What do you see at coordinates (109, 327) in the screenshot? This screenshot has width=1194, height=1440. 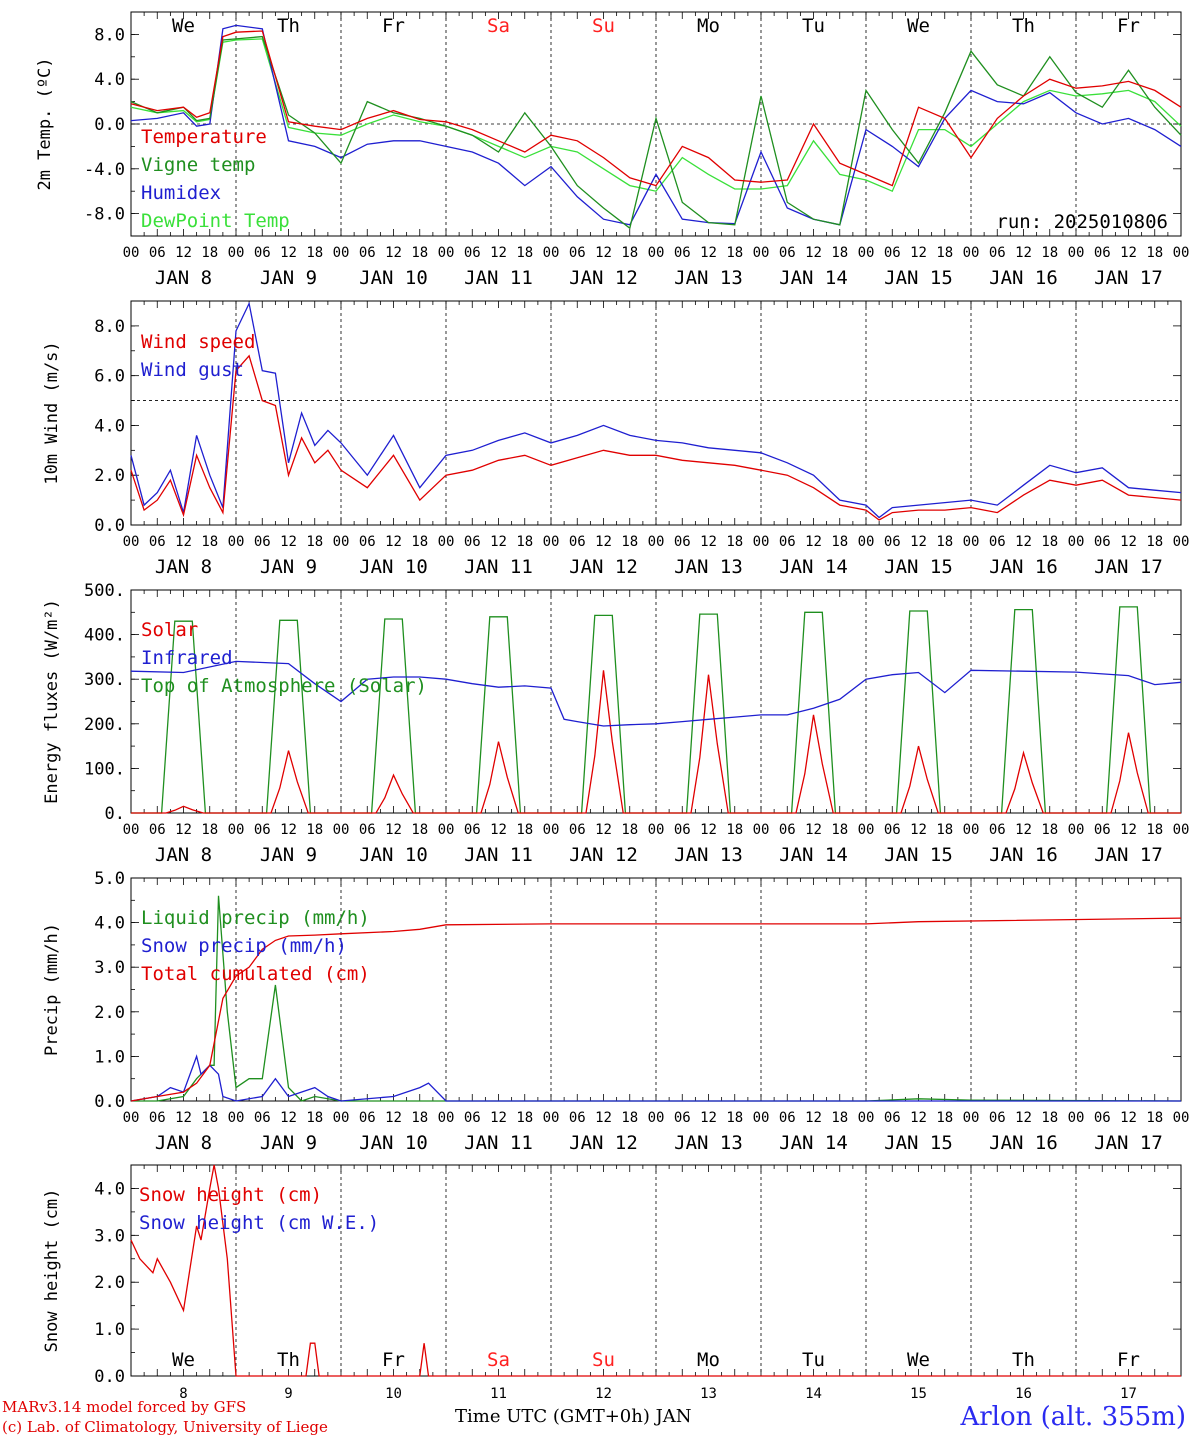 I see `y-tick-label: 8.0` at bounding box center [109, 327].